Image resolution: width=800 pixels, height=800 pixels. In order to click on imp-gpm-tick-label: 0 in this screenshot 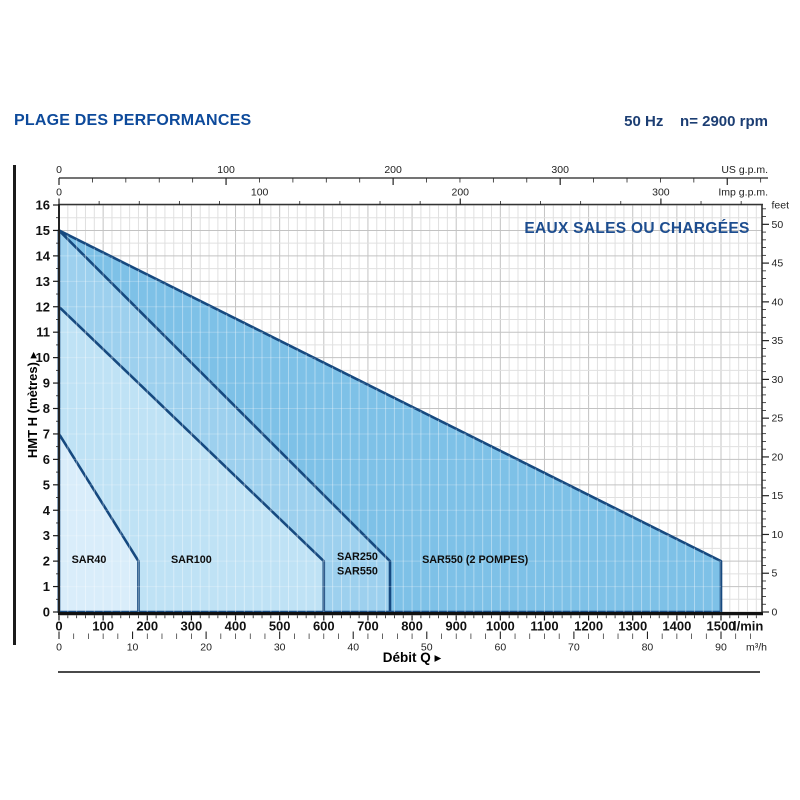, I will do `click(59, 193)`.